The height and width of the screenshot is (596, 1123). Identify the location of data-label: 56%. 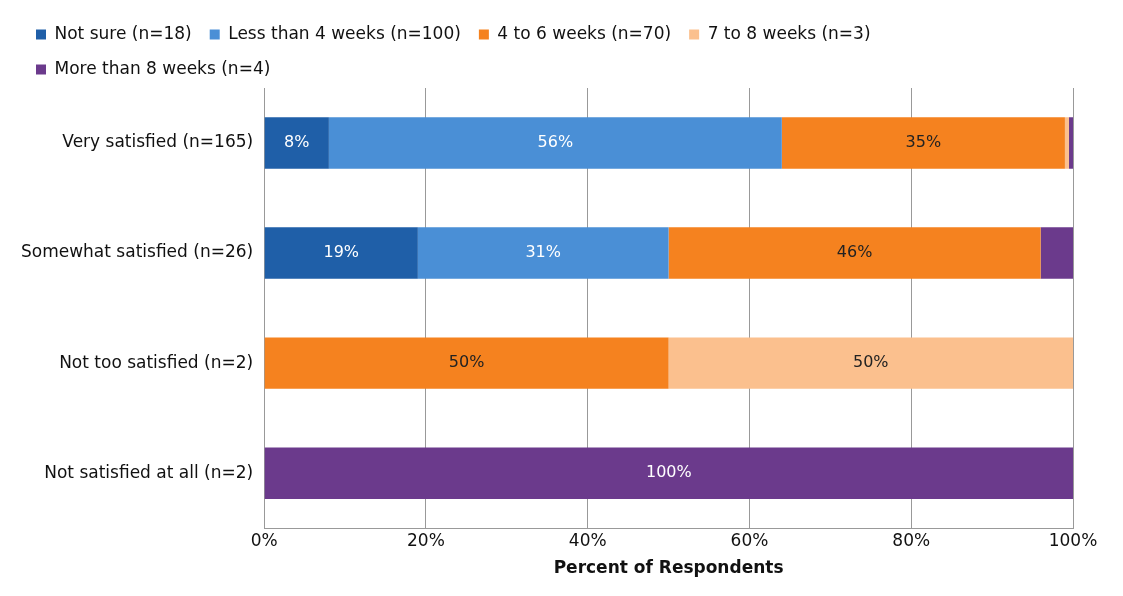
(555, 142).